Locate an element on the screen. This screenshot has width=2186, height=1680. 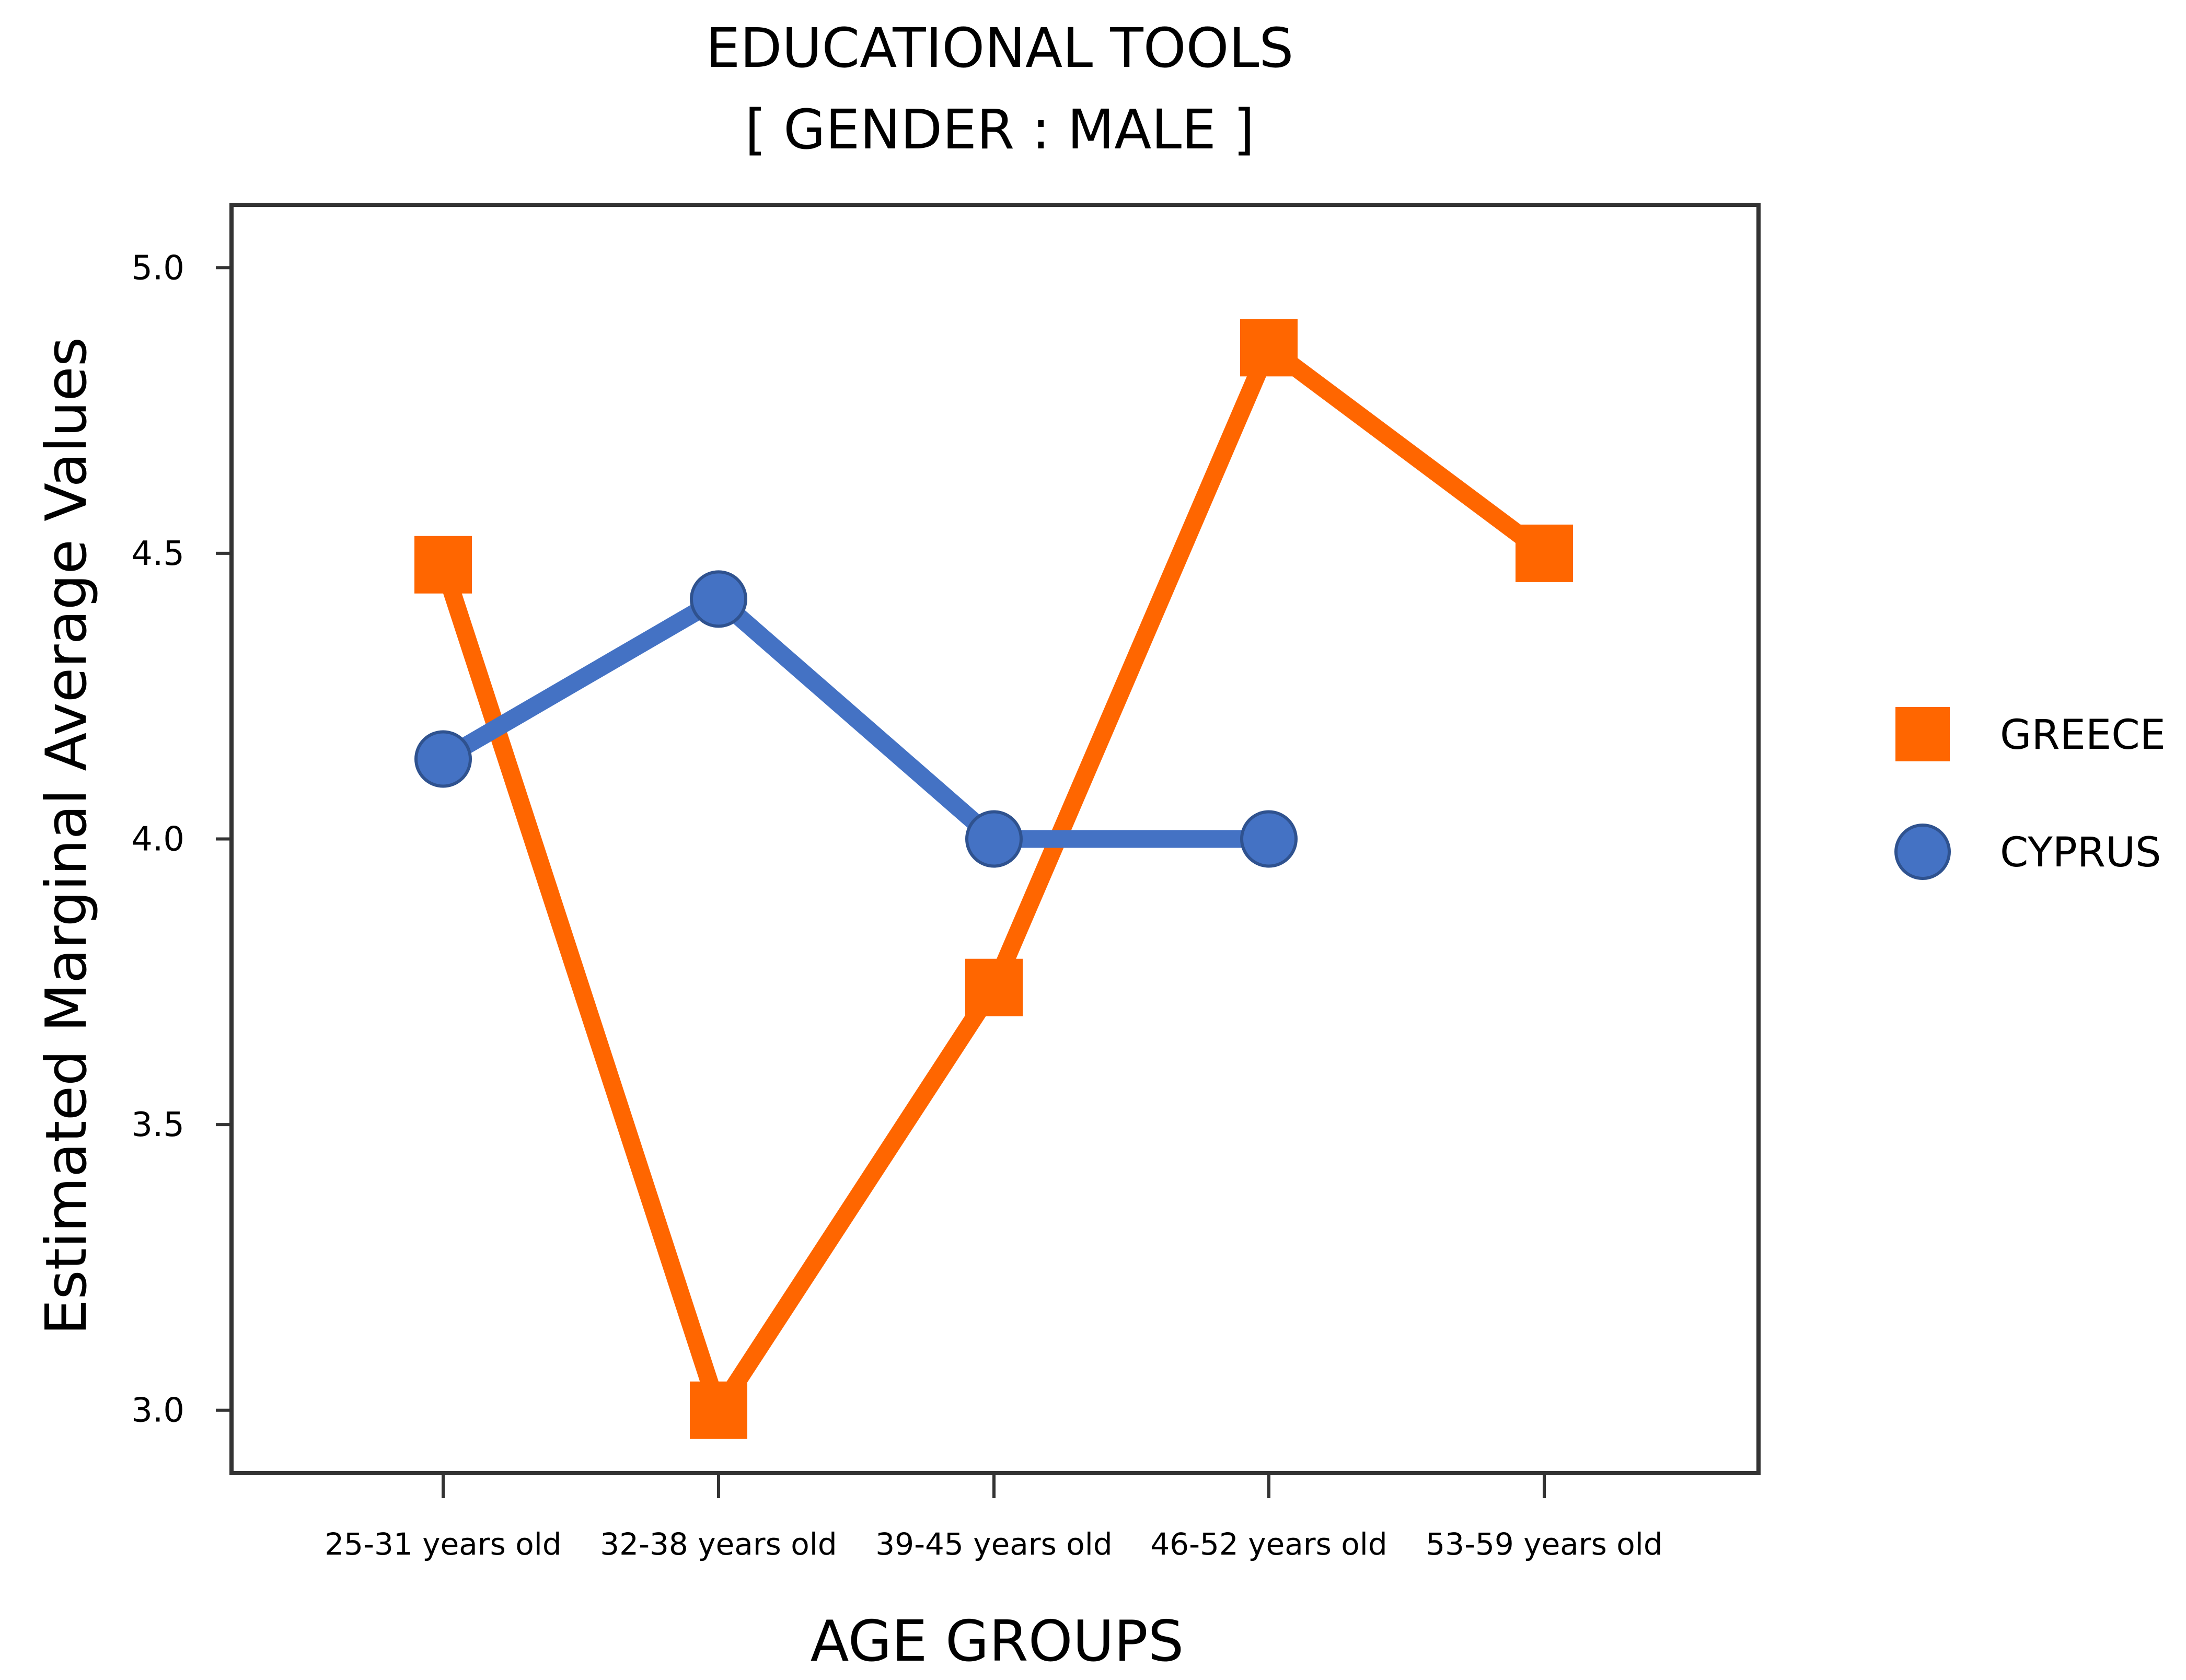
legend: GREECE CYPRUS is located at coordinates (2030, 793).